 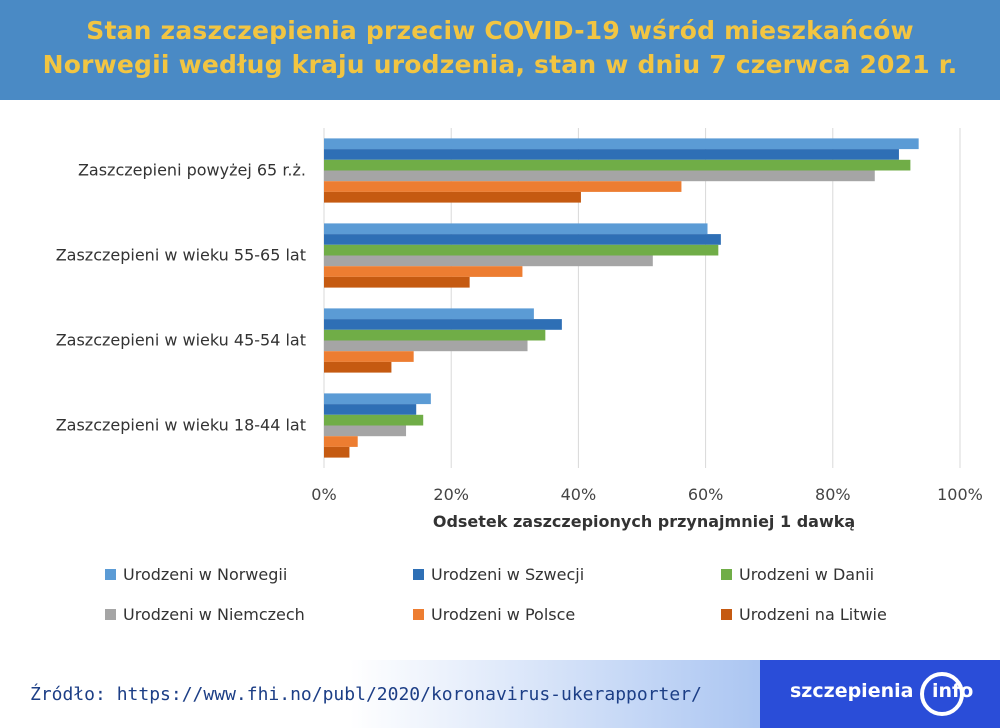 I want to click on legend-label: Urodzeni w Szwecji, so click(x=508, y=574).